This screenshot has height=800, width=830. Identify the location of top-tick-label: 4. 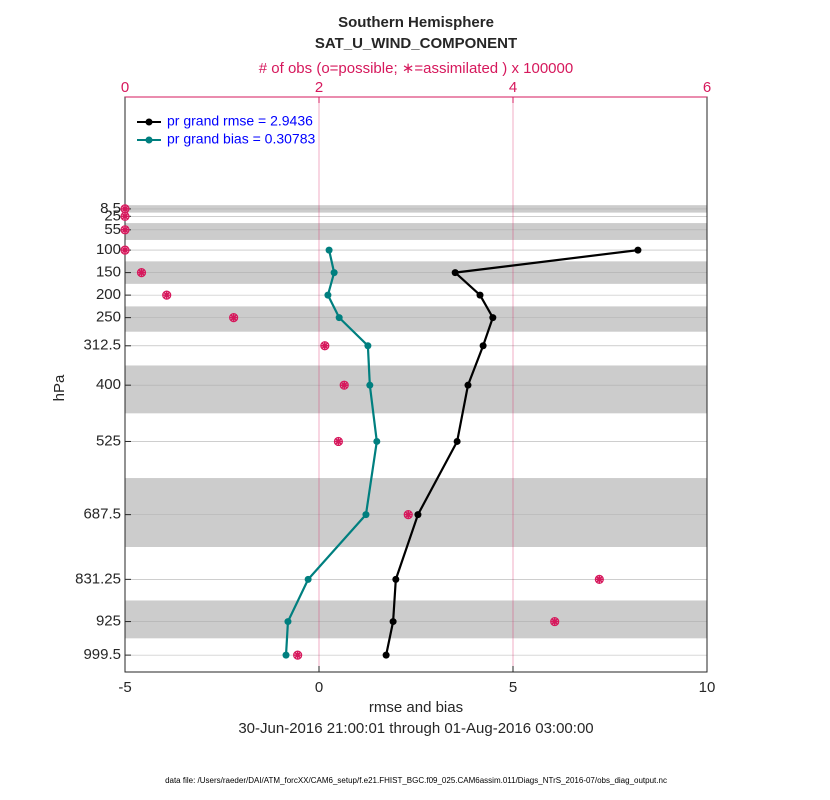
(513, 87).